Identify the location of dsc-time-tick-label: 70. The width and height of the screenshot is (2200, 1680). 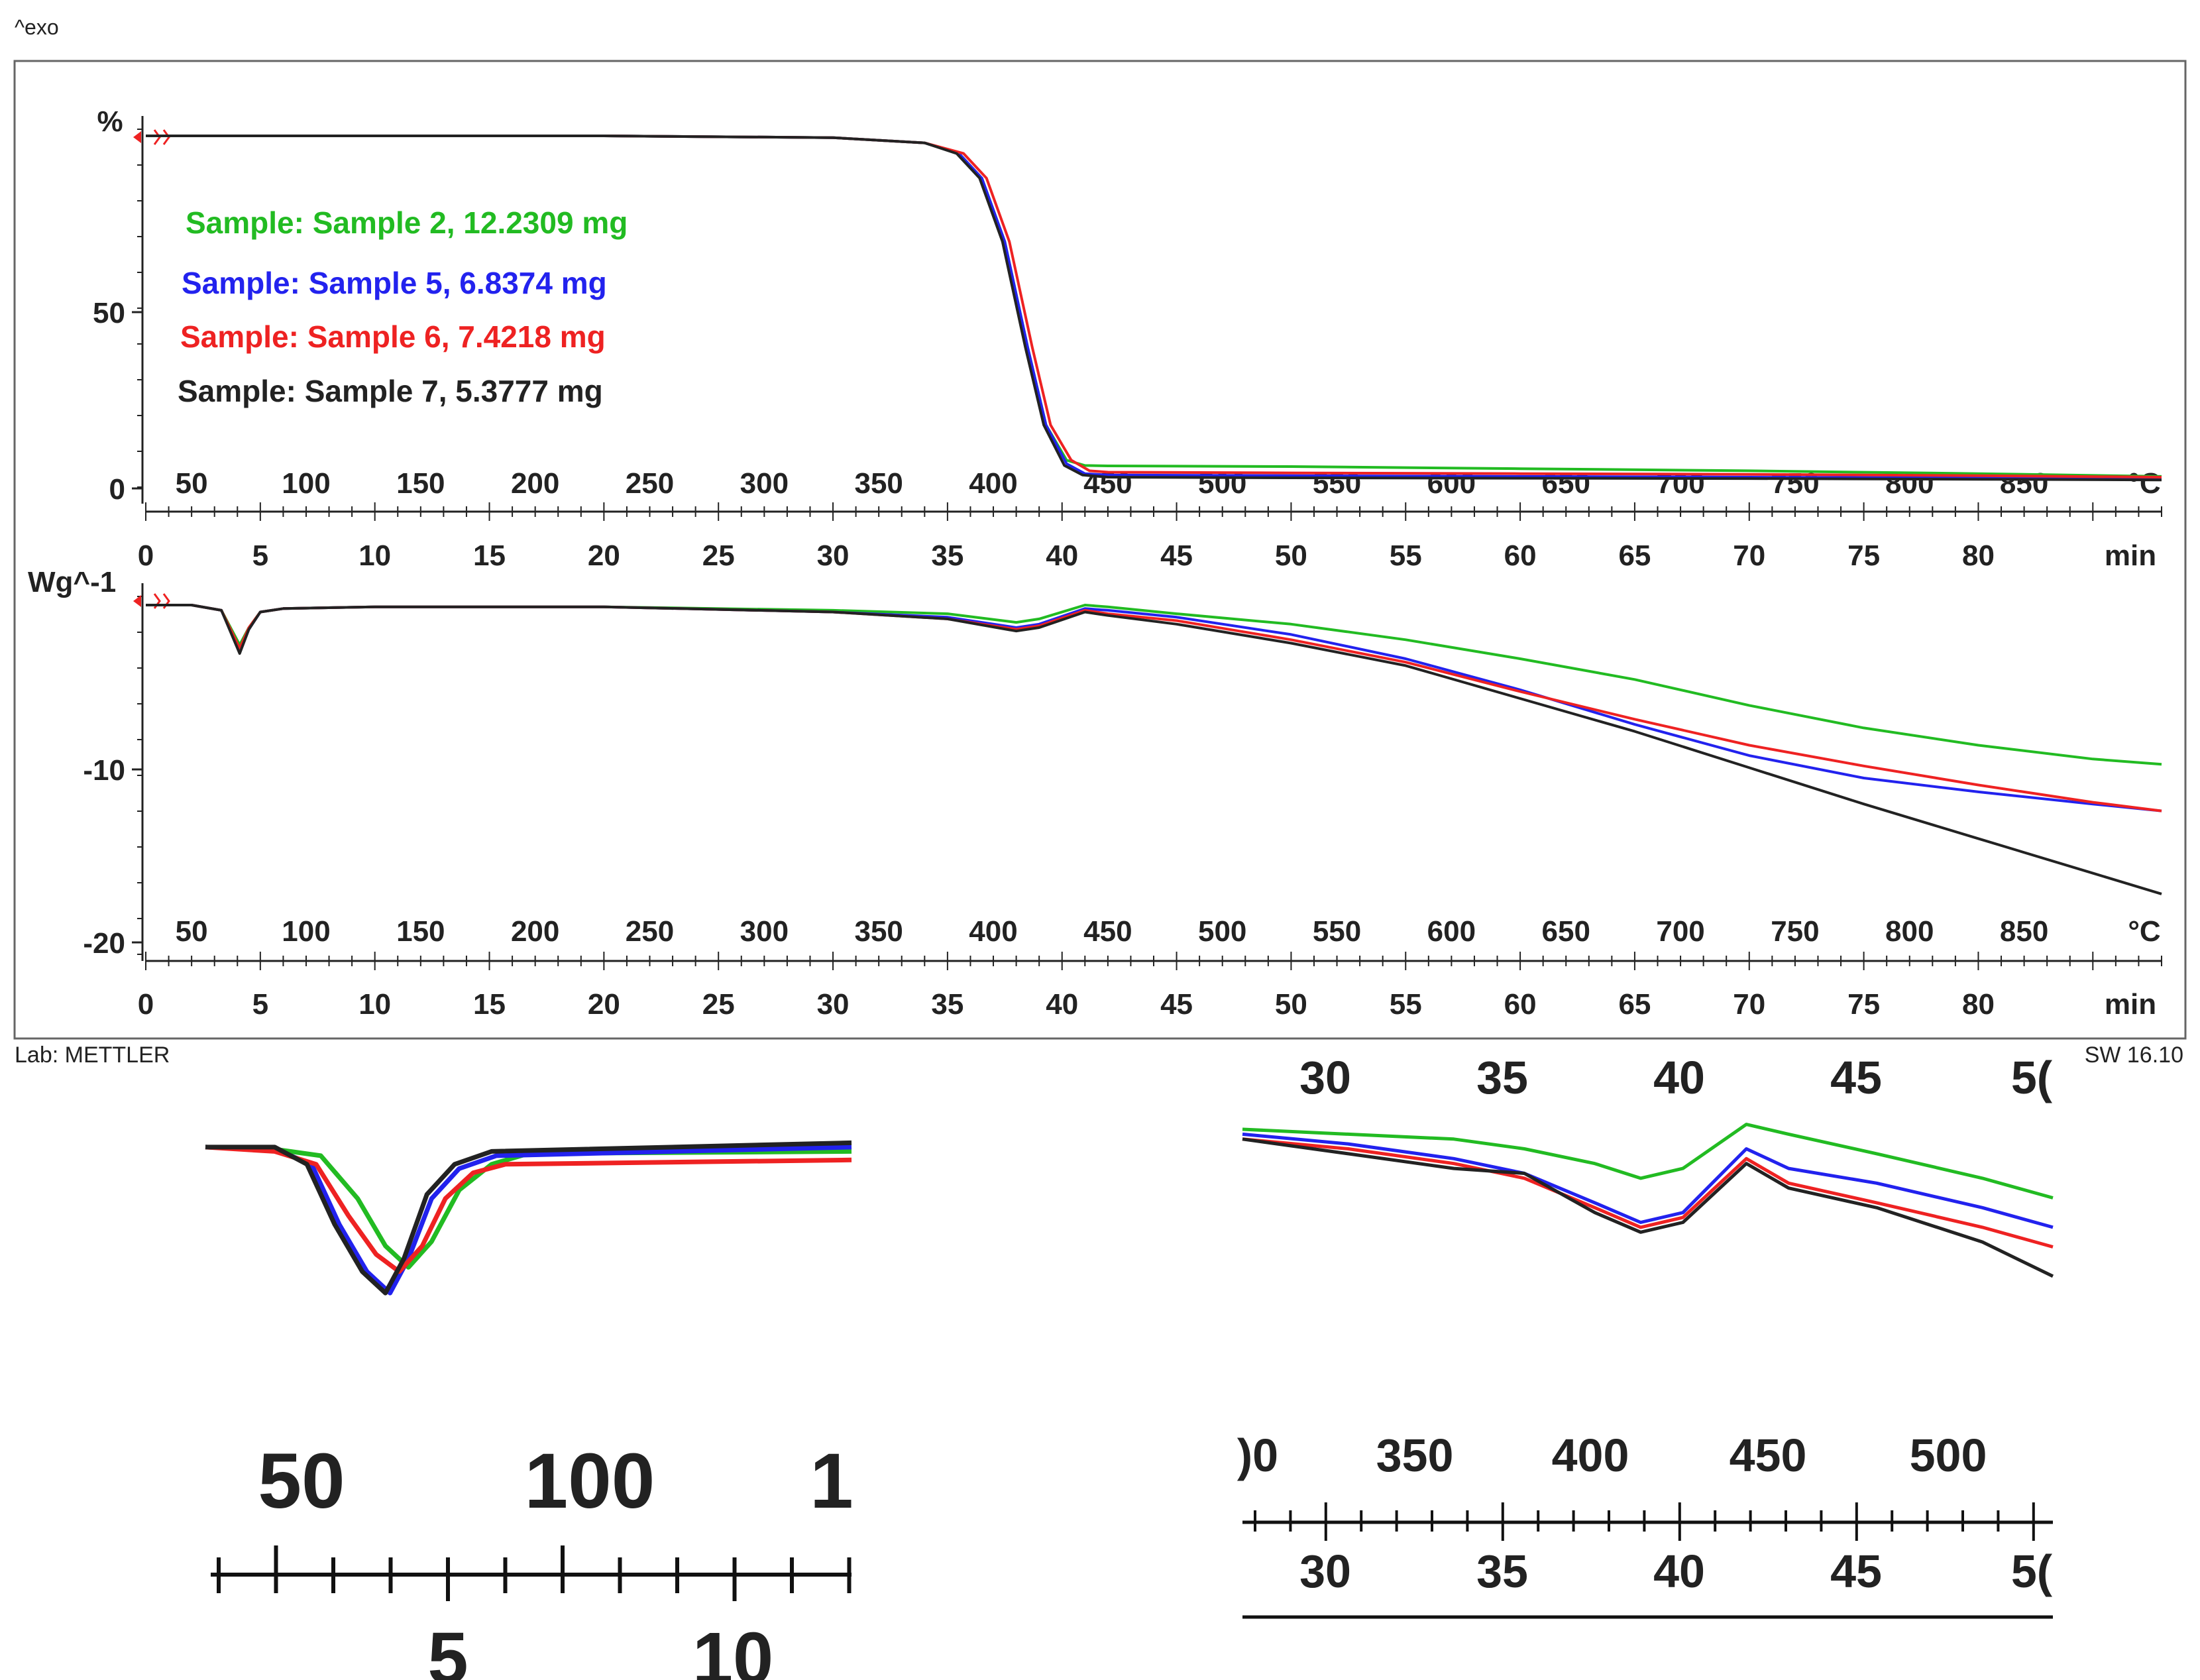
(1749, 1005).